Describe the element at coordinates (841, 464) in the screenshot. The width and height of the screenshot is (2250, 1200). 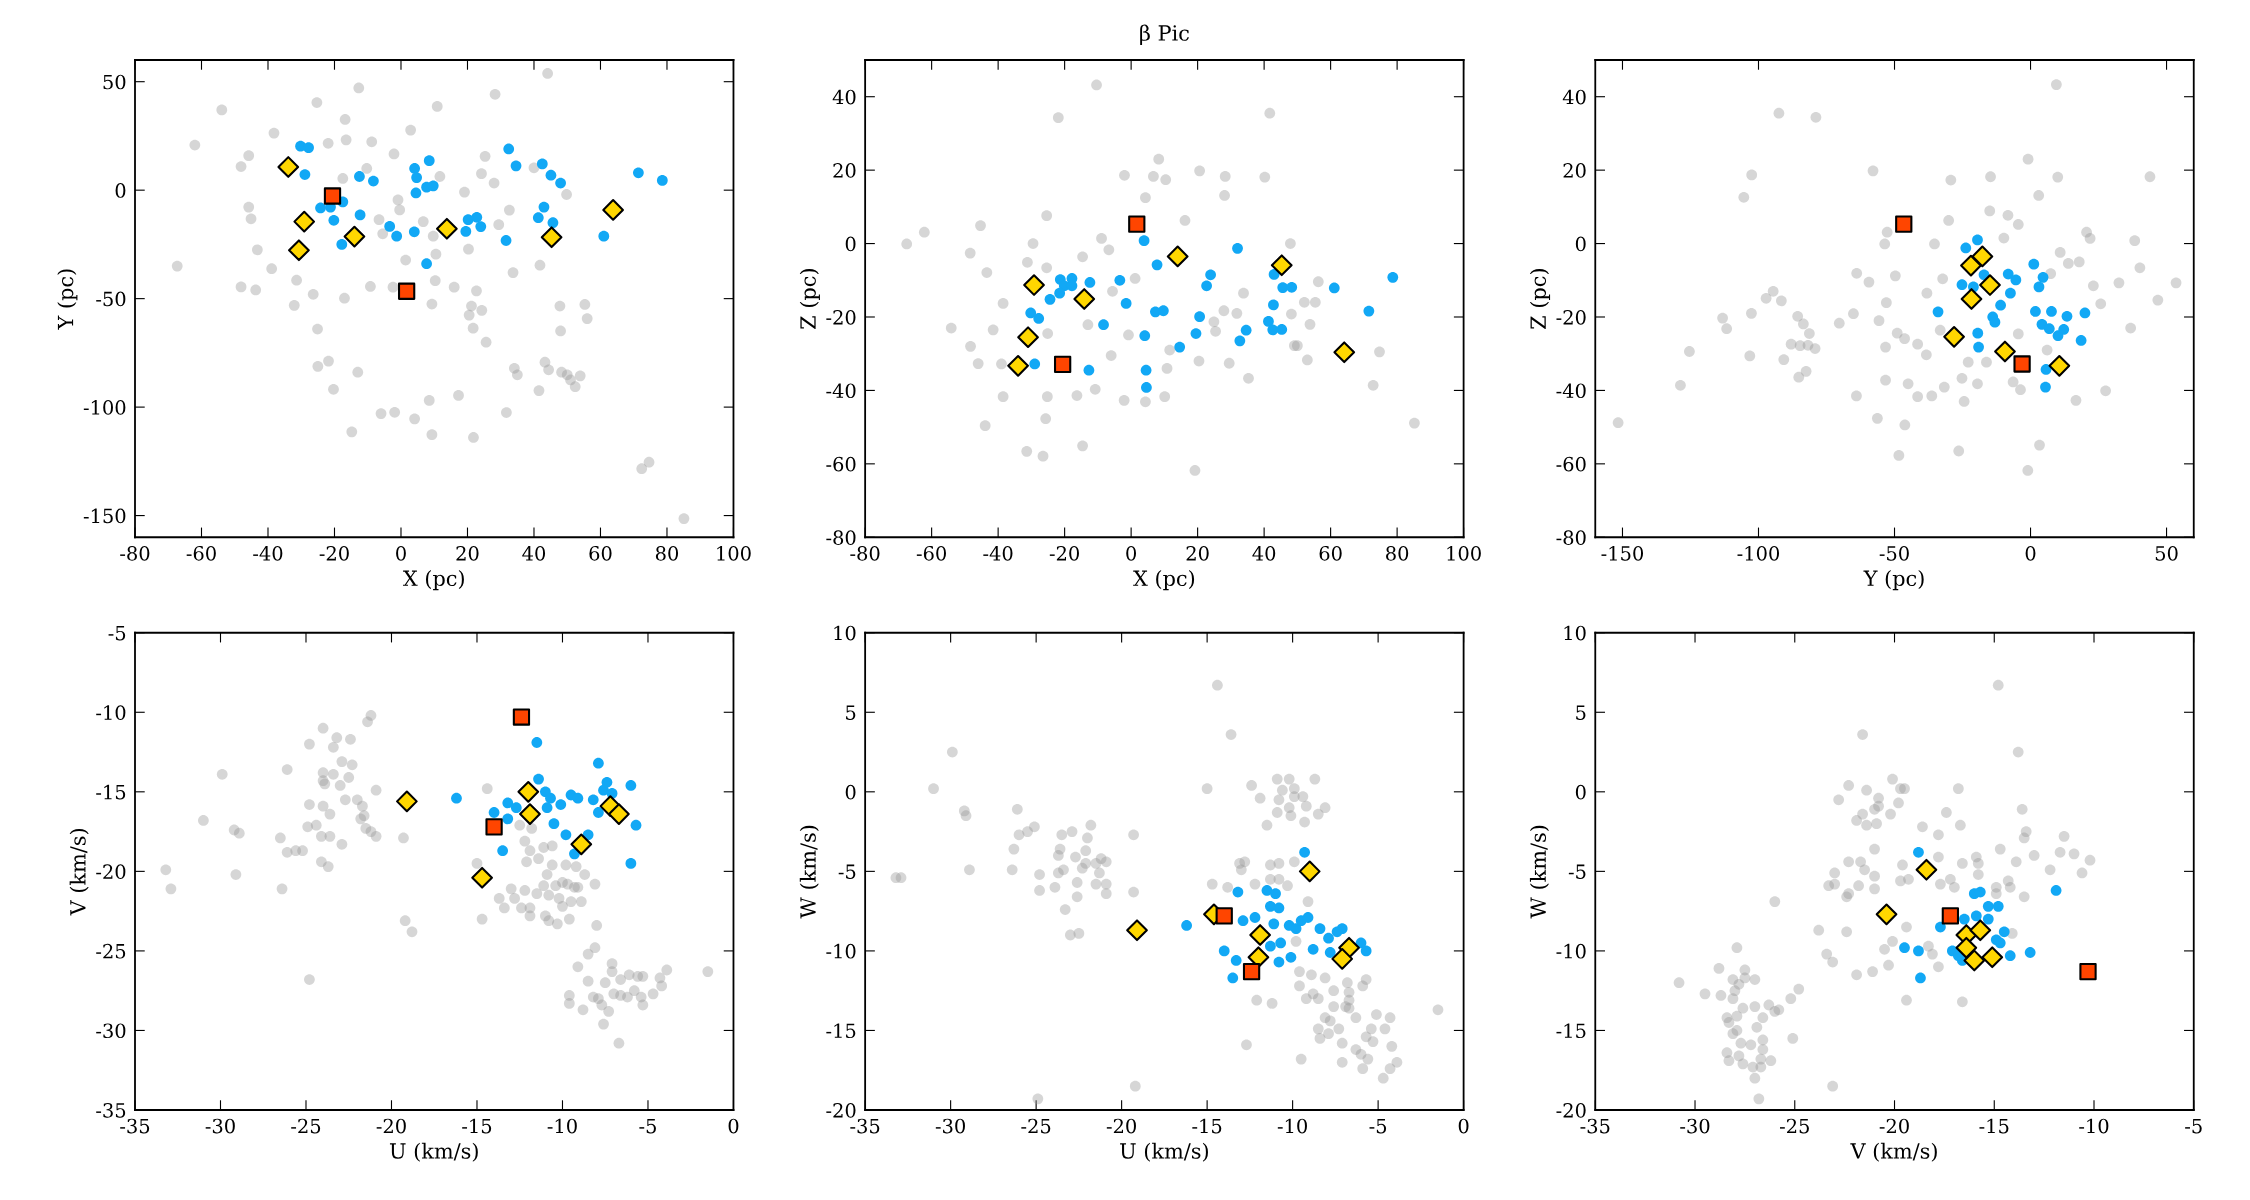
I see `y-tick-label: -60` at that location.